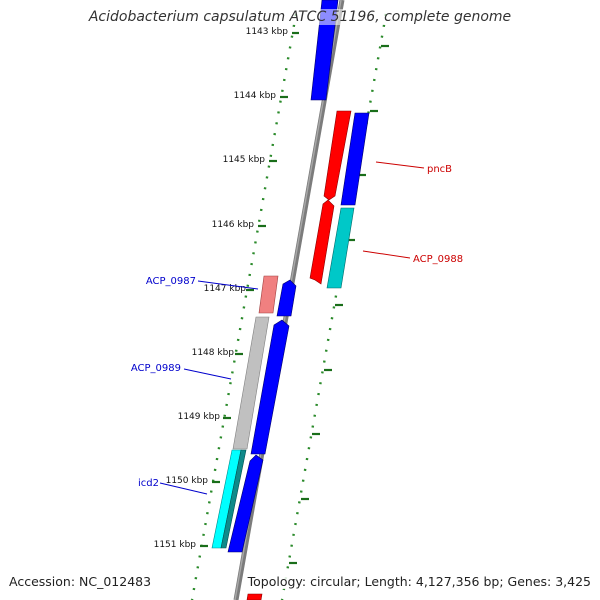  What do you see at coordinates (400, 165) in the screenshot?
I see `leader-pncb` at bounding box center [400, 165].